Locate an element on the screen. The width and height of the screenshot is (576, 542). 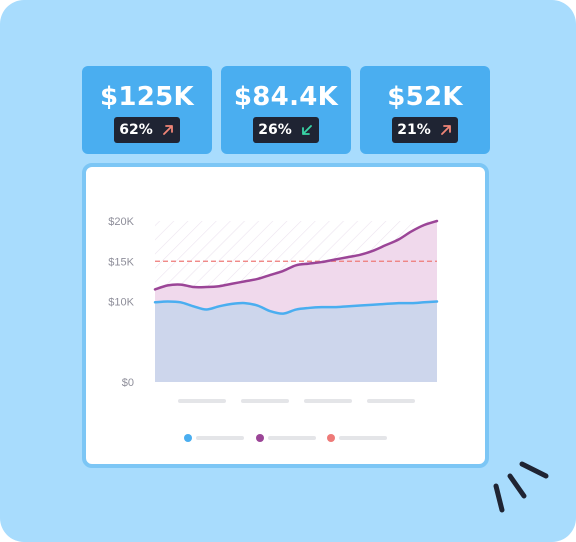
y-tick-label: $0 is located at coordinates (128, 383).